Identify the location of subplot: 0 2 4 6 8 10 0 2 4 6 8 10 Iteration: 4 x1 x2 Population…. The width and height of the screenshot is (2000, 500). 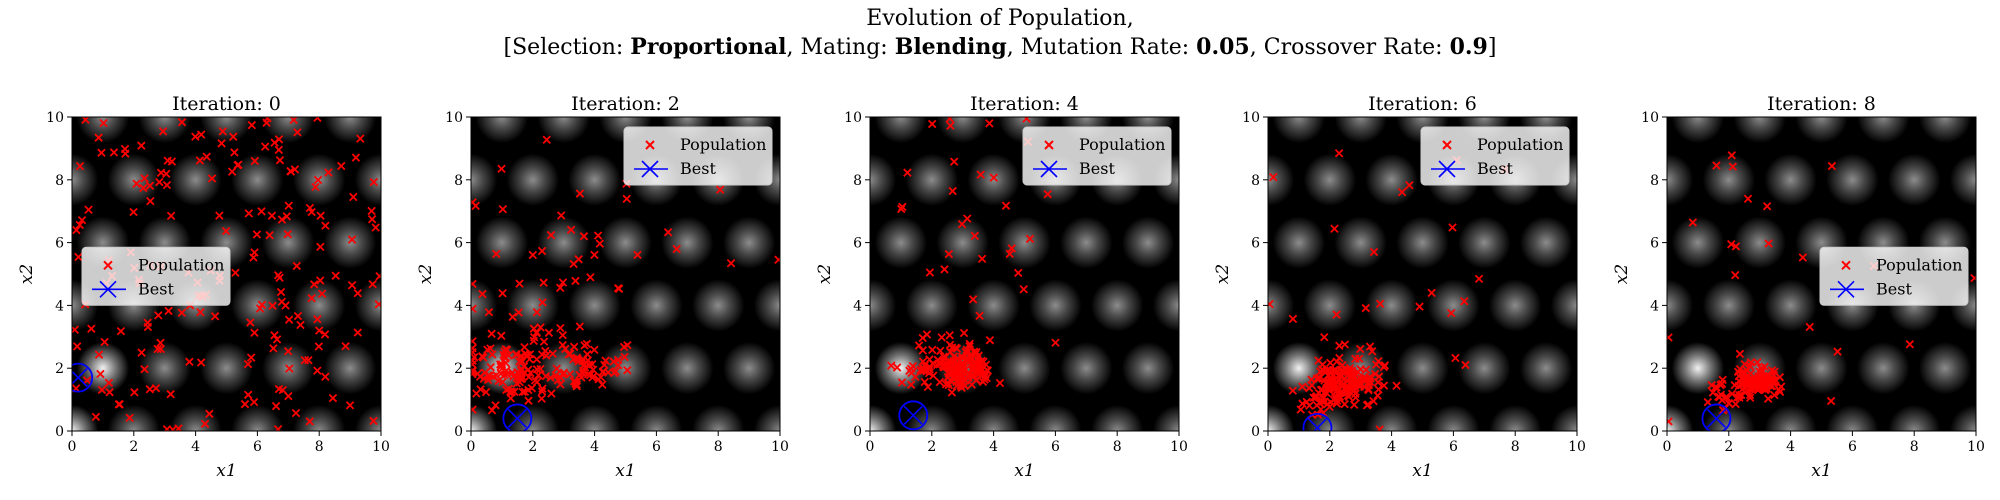
(1001, 287).